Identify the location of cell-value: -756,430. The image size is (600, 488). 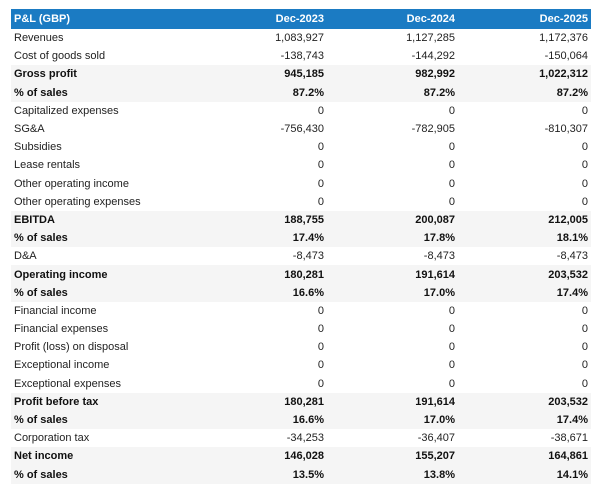
(302, 129).